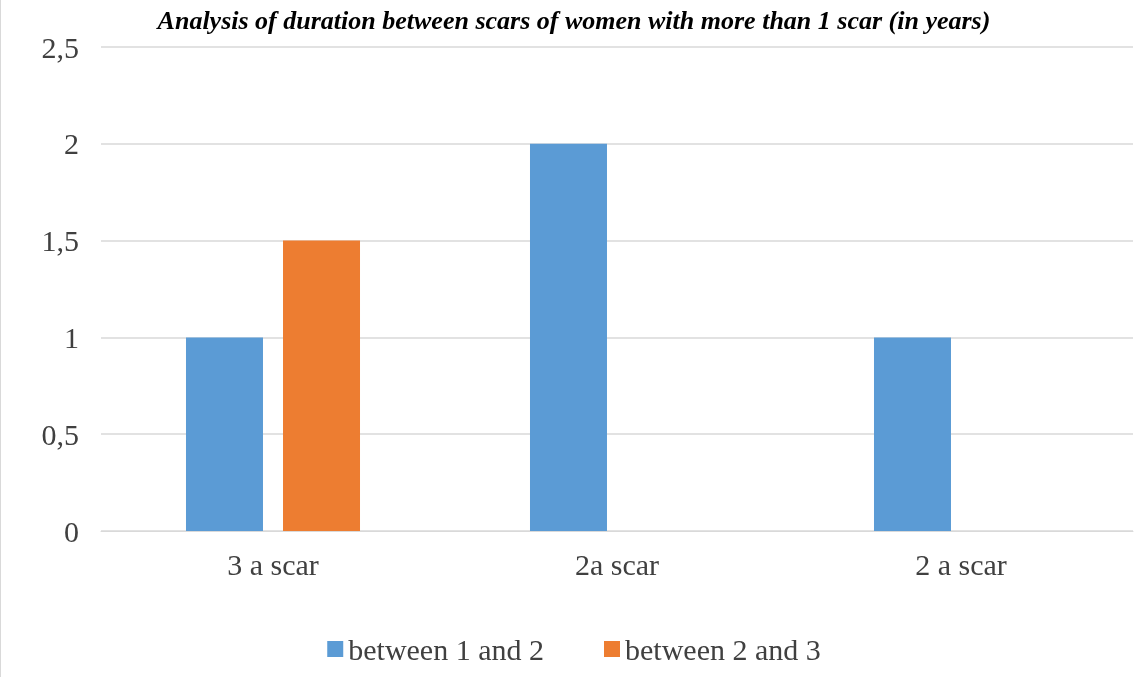 Image resolution: width=1147 pixels, height=677 pixels. What do you see at coordinates (60, 241) in the screenshot?
I see `y-tick-label: 1,5` at bounding box center [60, 241].